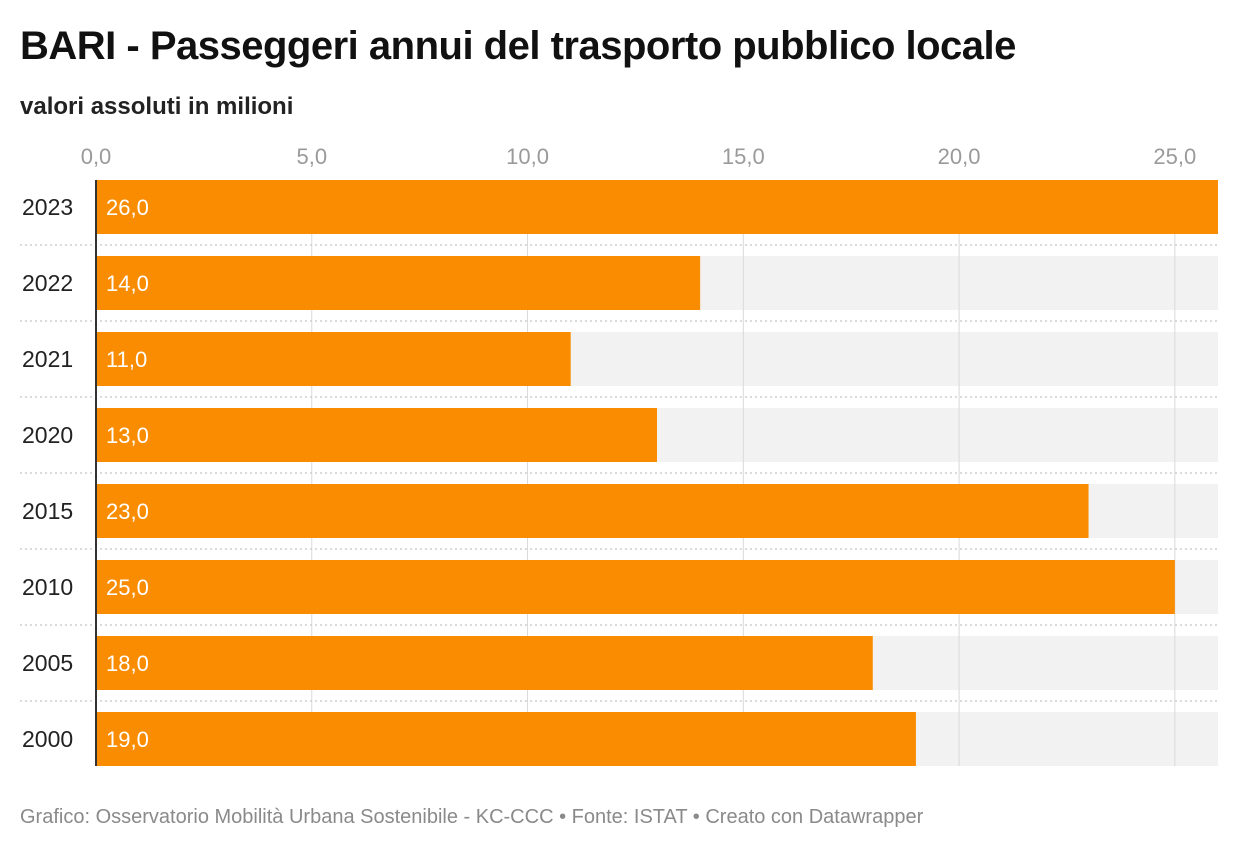 This screenshot has height=852, width=1240. Describe the element at coordinates (47, 587) in the screenshot. I see `category-label: 2010` at that location.